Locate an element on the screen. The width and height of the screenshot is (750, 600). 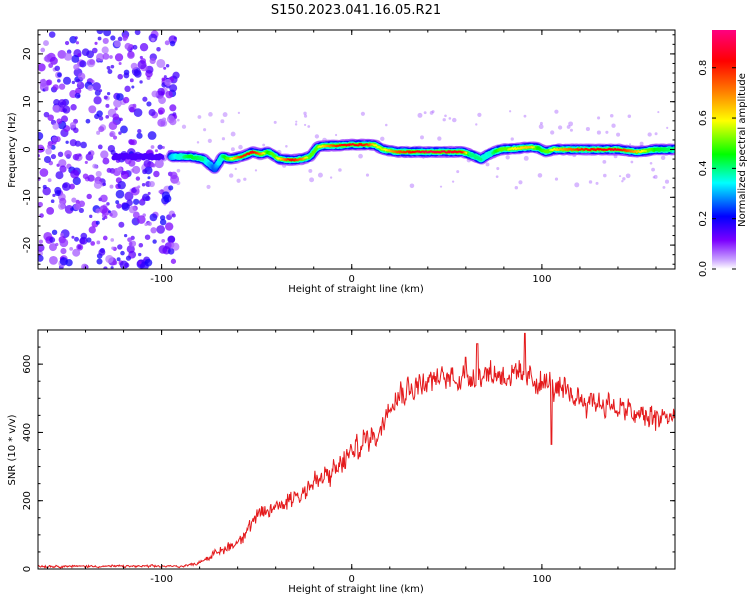
colorbar-tick-label: 0.2 is located at coordinates (703, 219).